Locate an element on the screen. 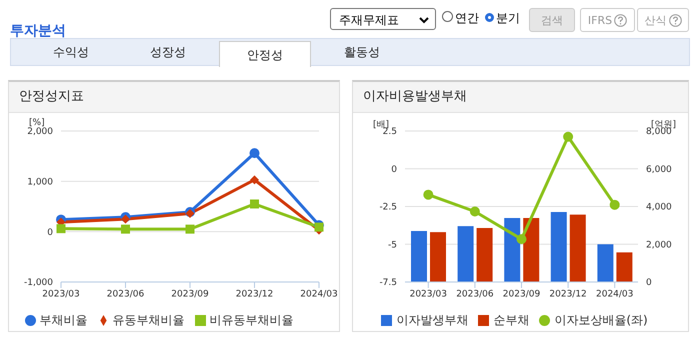 Image resolution: width=697 pixels, height=342 pixels. y-tick-label: -2.5 is located at coordinates (388, 207).